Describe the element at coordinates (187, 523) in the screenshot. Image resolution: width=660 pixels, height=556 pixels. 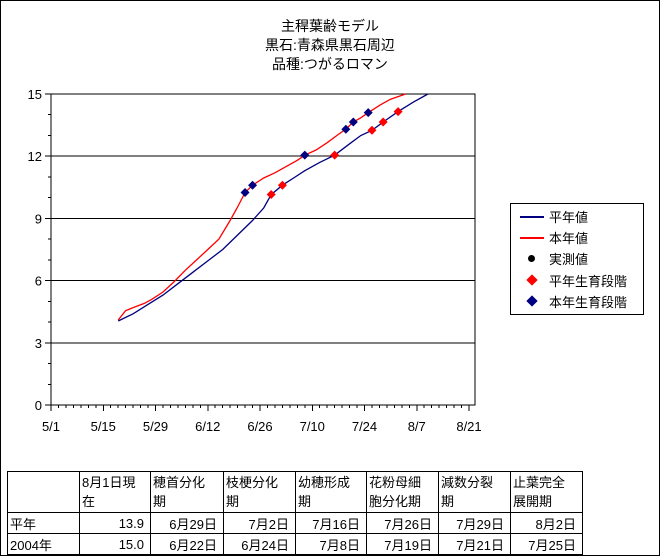
I see `cell: 6月29日` at that location.